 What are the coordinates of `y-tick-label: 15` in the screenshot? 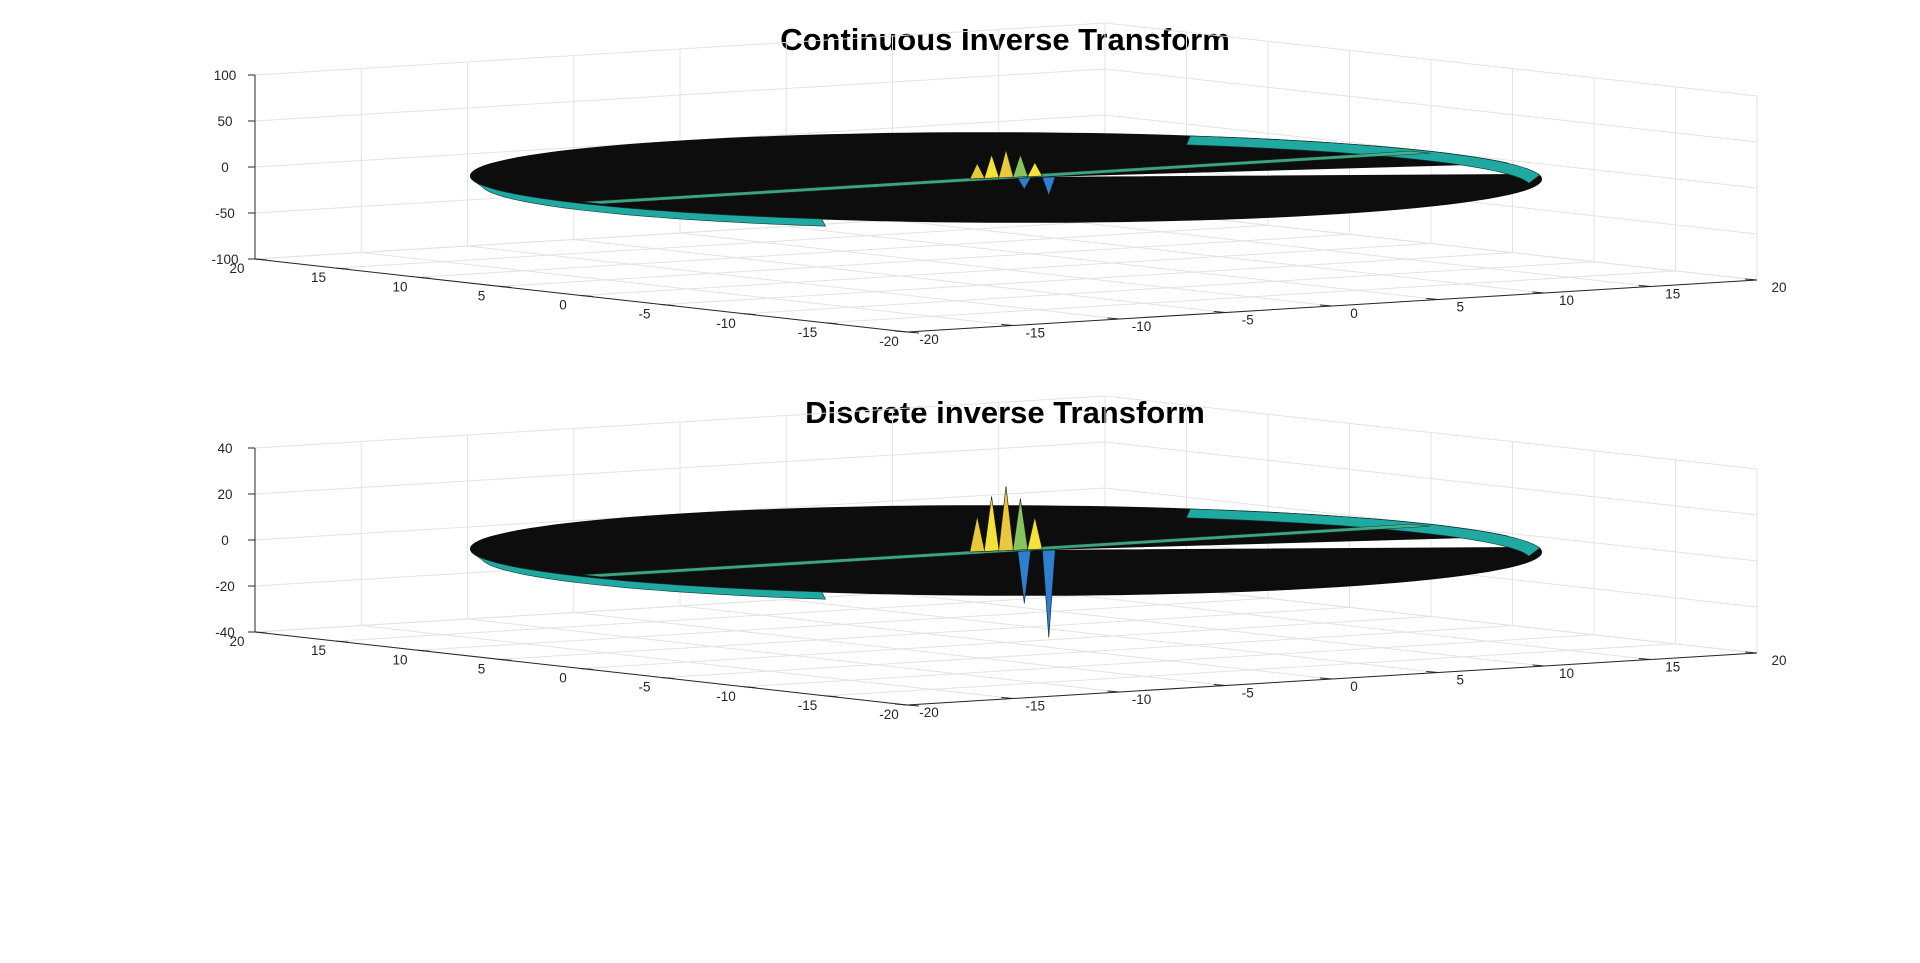 It's located at (318, 650).